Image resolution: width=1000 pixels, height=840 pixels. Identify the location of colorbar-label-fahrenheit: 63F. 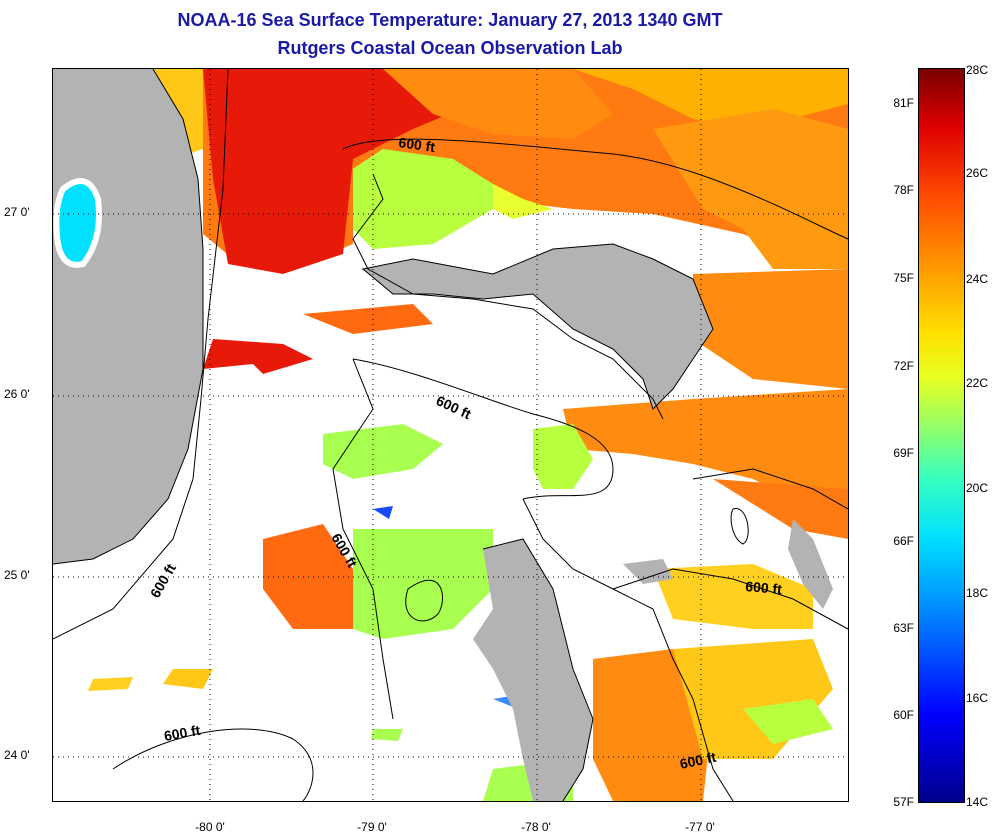
(903, 628).